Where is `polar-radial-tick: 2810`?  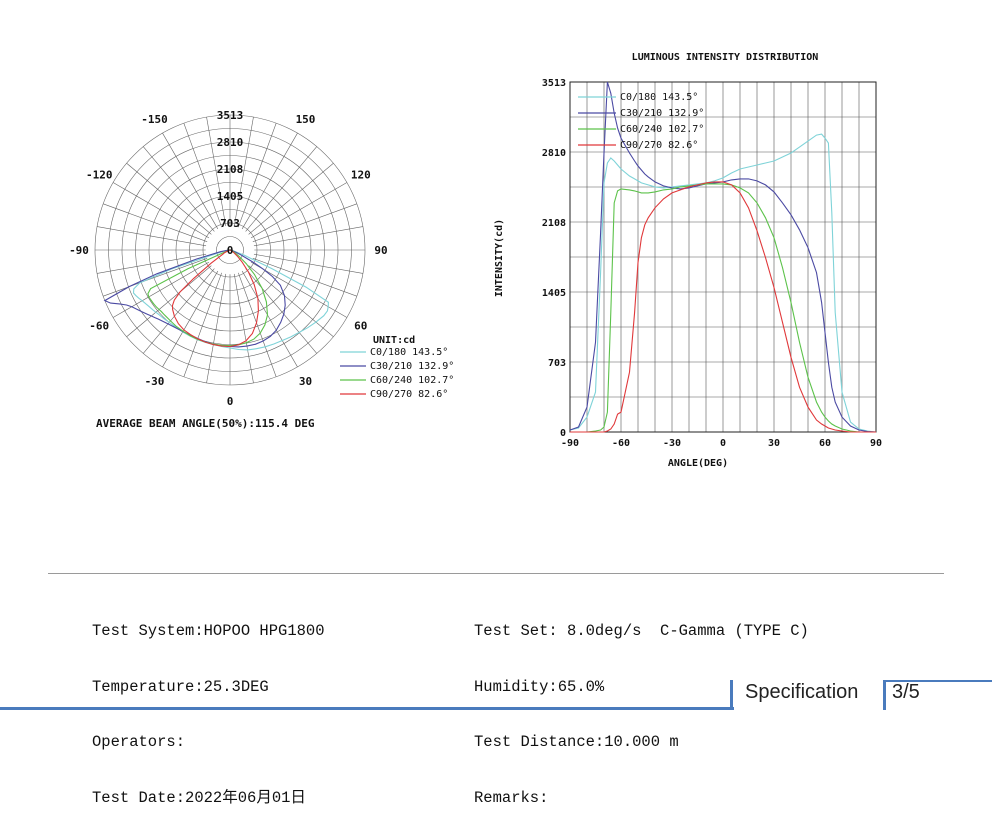 polar-radial-tick: 2810 is located at coordinates (230, 142).